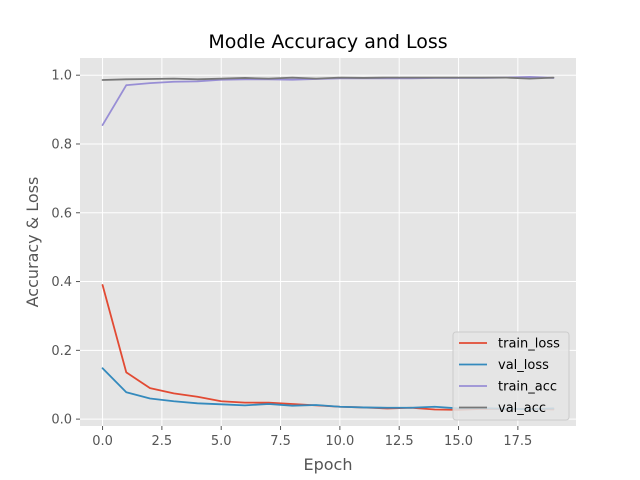 Image resolution: width=640 pixels, height=480 pixels. What do you see at coordinates (328, 78) in the screenshot?
I see `series-line-val-acc` at bounding box center [328, 78].